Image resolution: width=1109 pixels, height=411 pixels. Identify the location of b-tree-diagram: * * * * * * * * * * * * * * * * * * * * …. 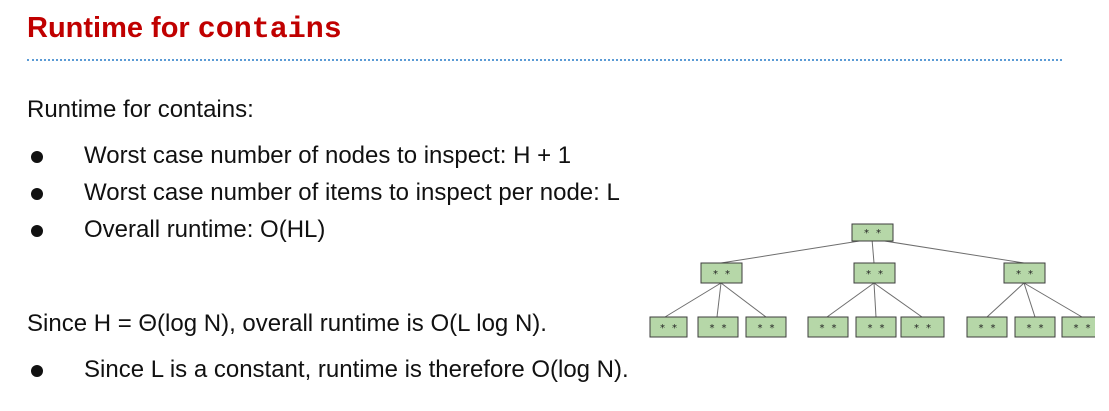
(872, 280).